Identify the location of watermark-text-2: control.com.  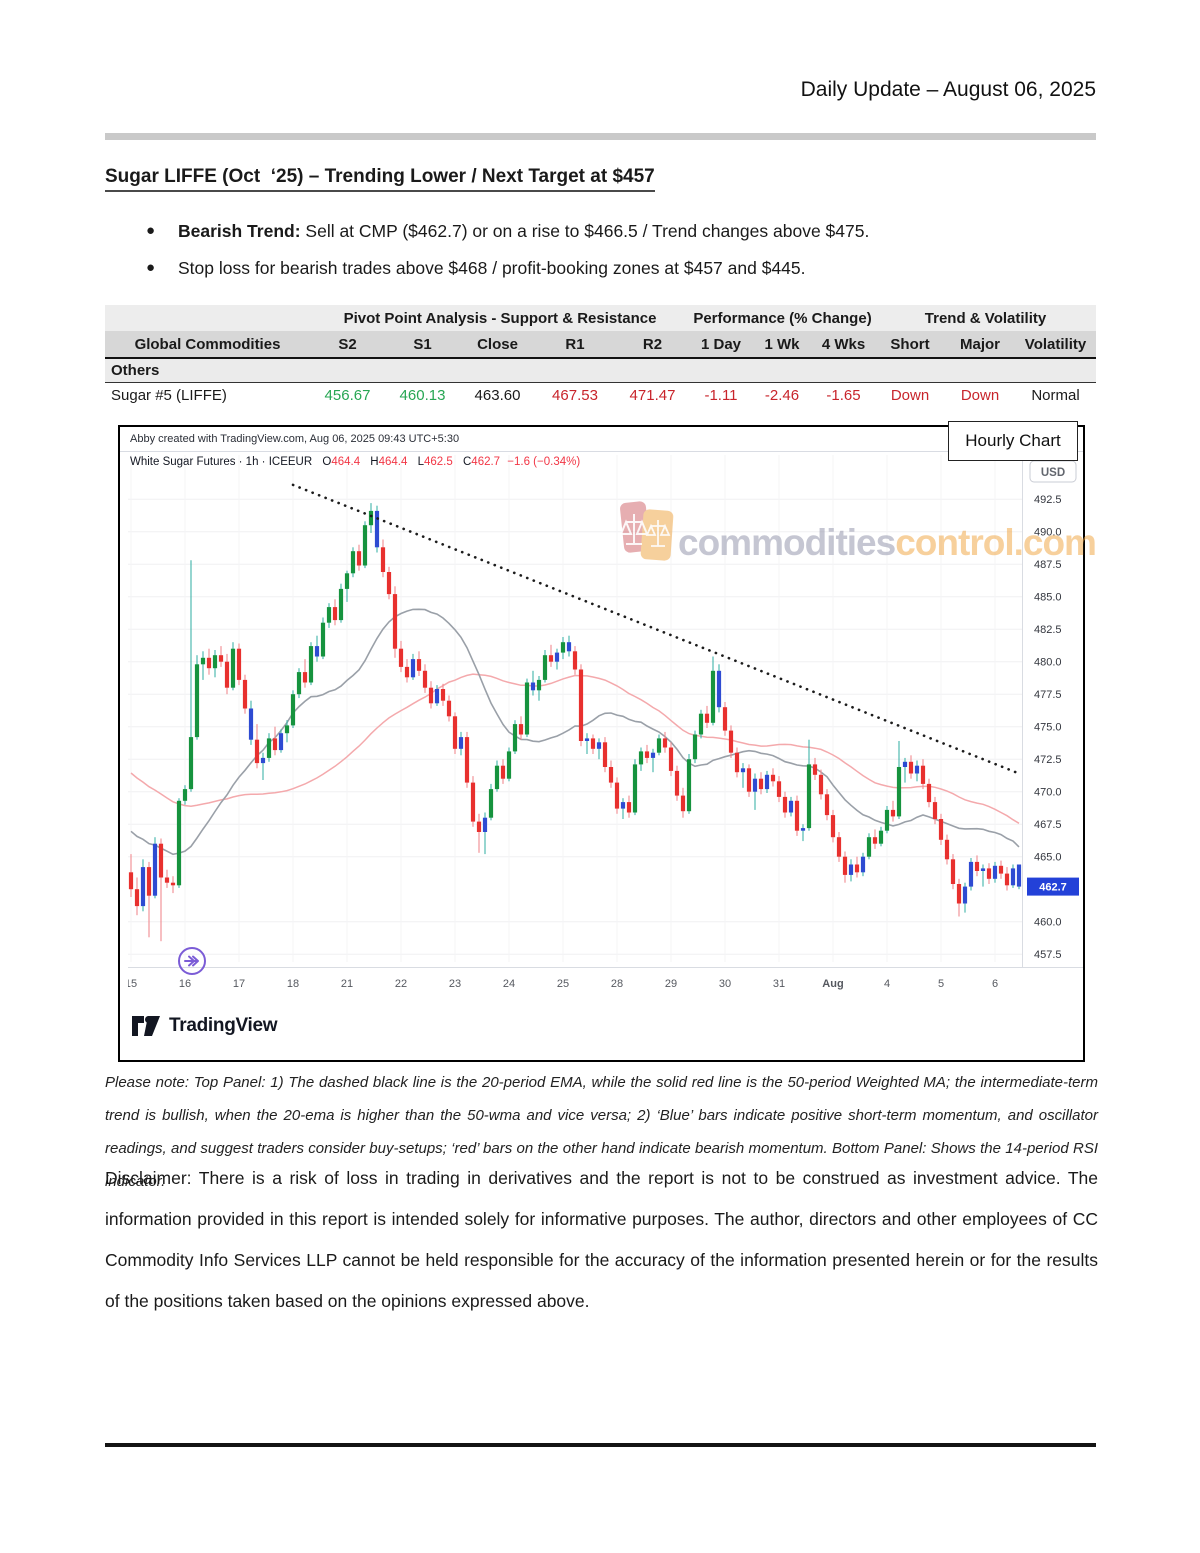
(996, 542).